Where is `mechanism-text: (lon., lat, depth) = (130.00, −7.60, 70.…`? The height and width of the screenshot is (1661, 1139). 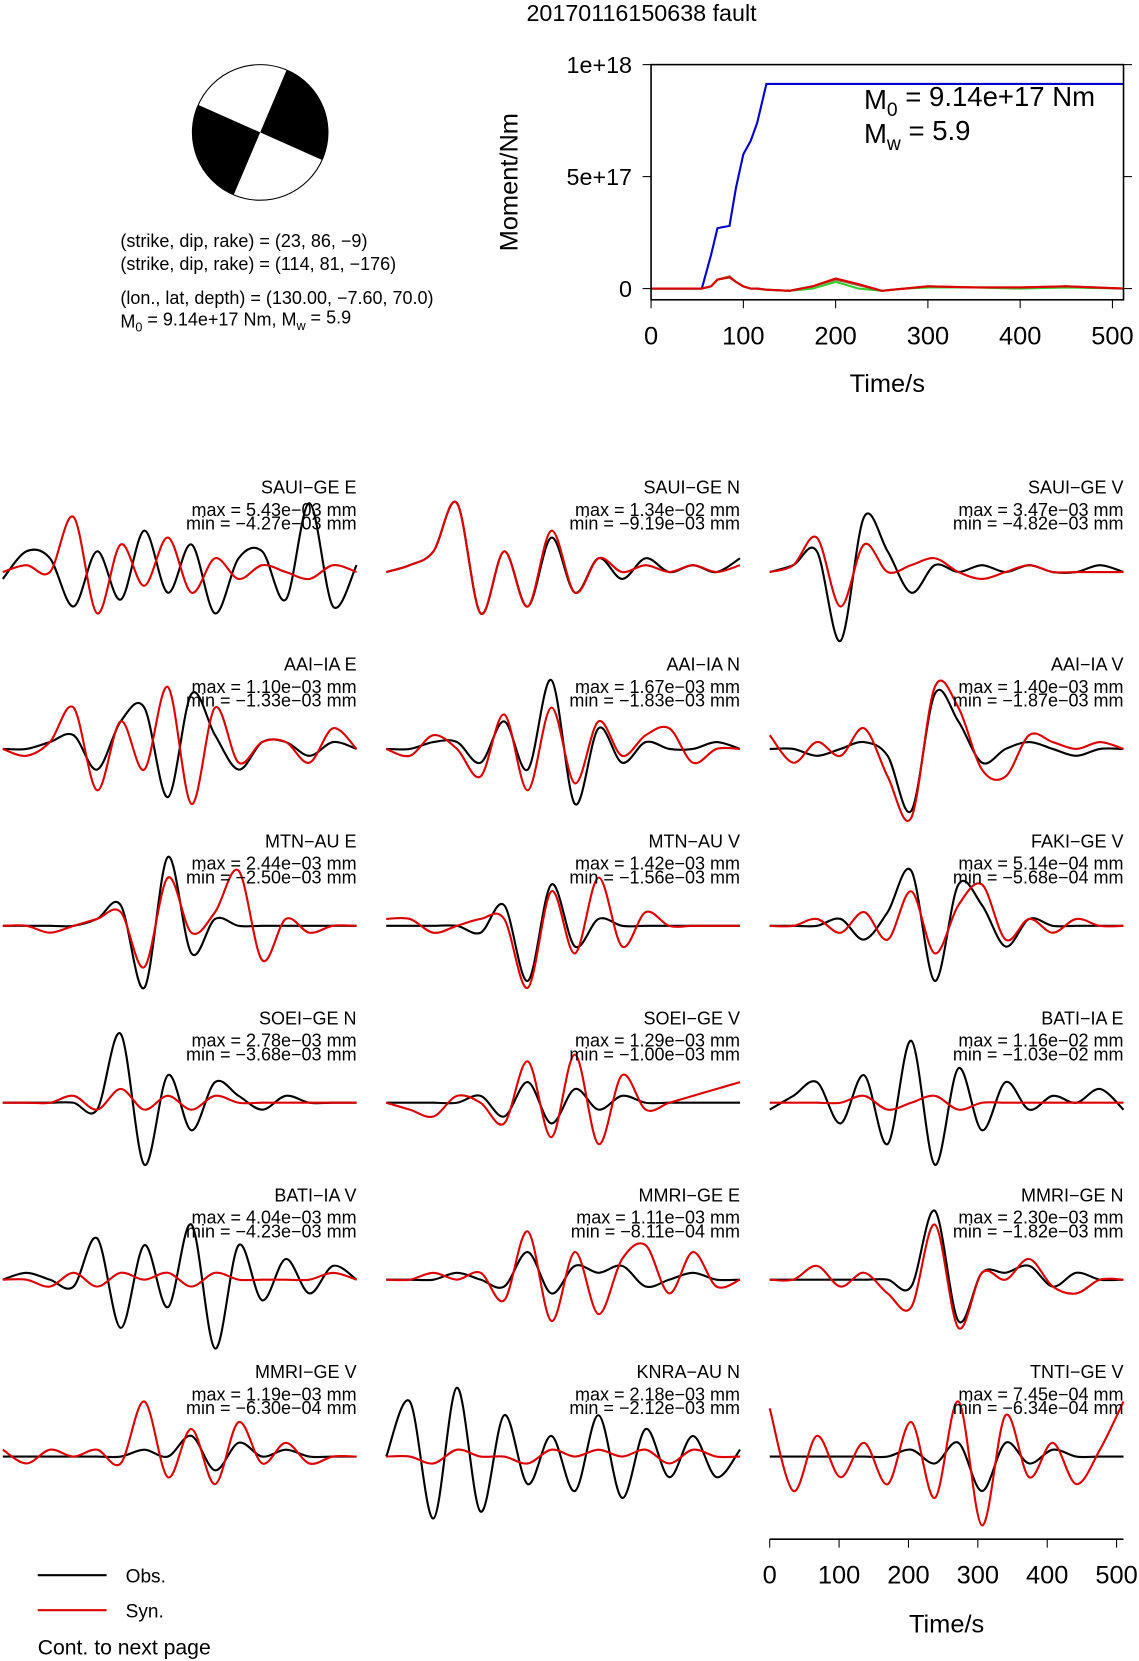
mechanism-text: (lon., lat, depth) = (130.00, −7.60, 70.… is located at coordinates (276, 298).